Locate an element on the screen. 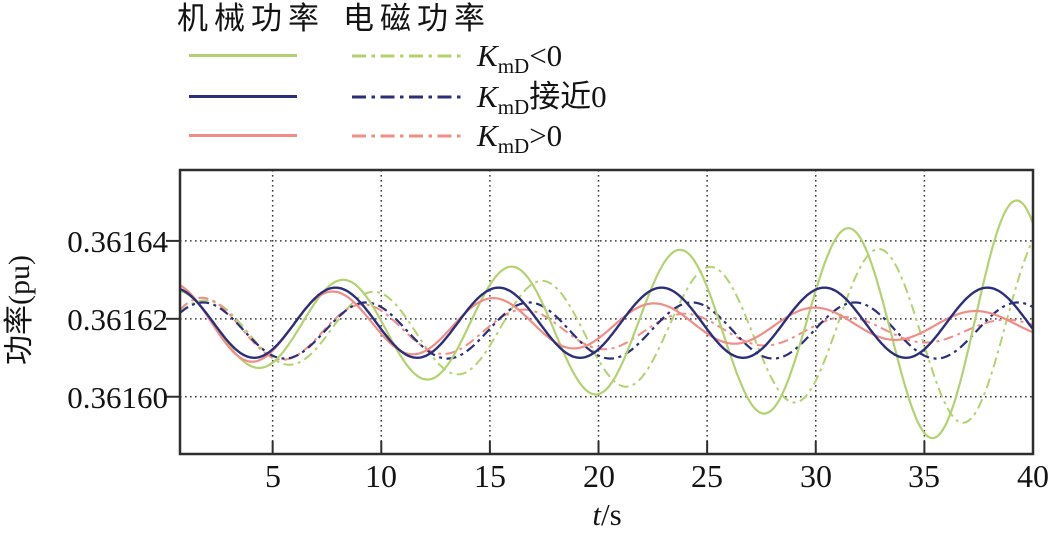 Image resolution: width=1049 pixels, height=536 pixels. curve-em-kmd-near-zero is located at coordinates (606, 330).